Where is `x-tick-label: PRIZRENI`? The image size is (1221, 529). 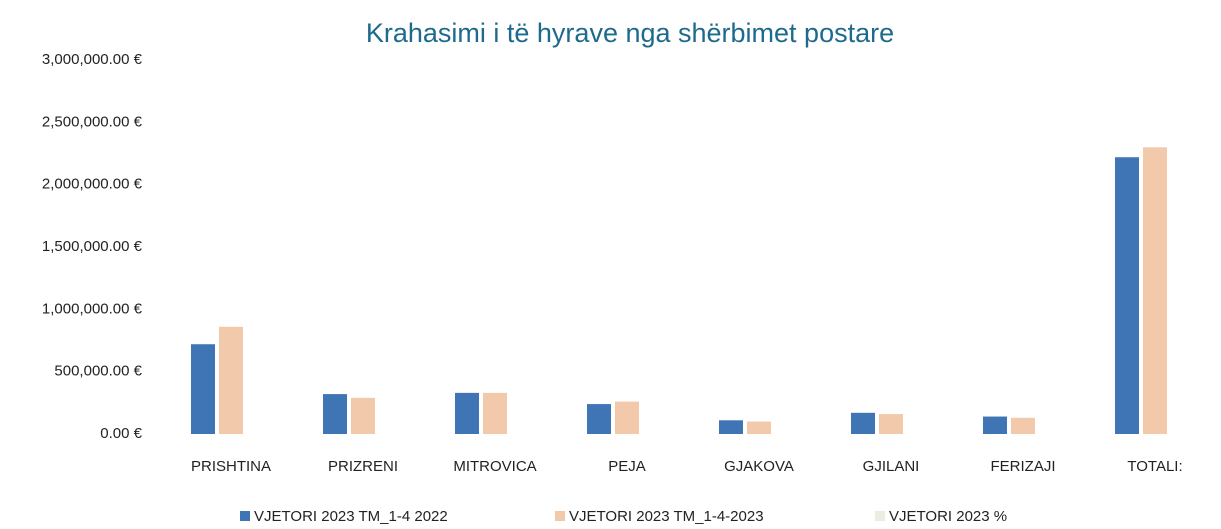
x-tick-label: PRIZRENI is located at coordinates (363, 466).